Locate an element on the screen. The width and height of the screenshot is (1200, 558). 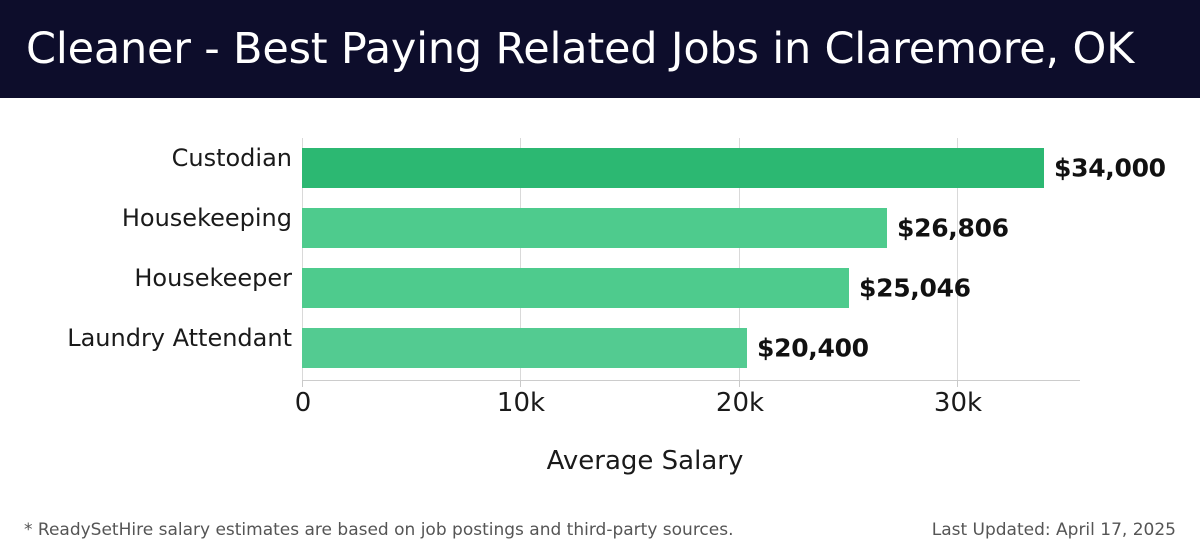
y-axis-label-2: Housekeeper is located at coordinates (213, 278).